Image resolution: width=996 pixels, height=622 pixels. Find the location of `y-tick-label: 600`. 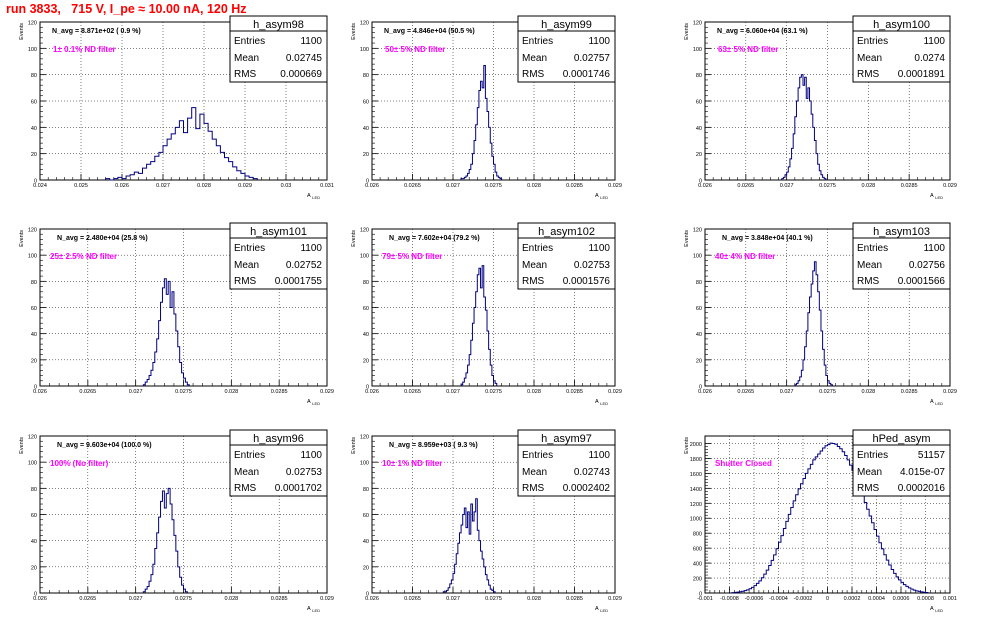

y-tick-label: 600 is located at coordinates (697, 550).